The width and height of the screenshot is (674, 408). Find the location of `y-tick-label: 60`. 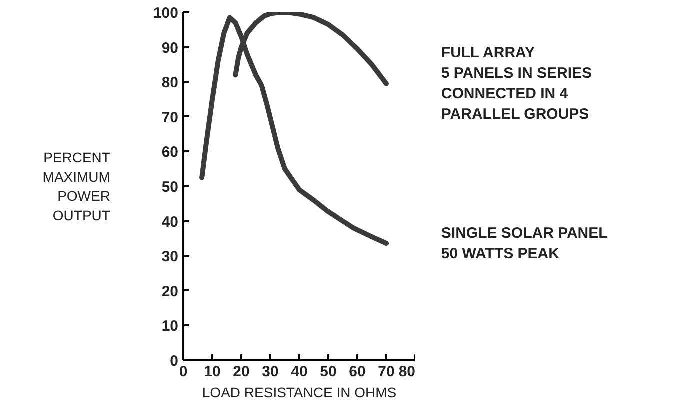

y-tick-label: 60 is located at coordinates (170, 153).